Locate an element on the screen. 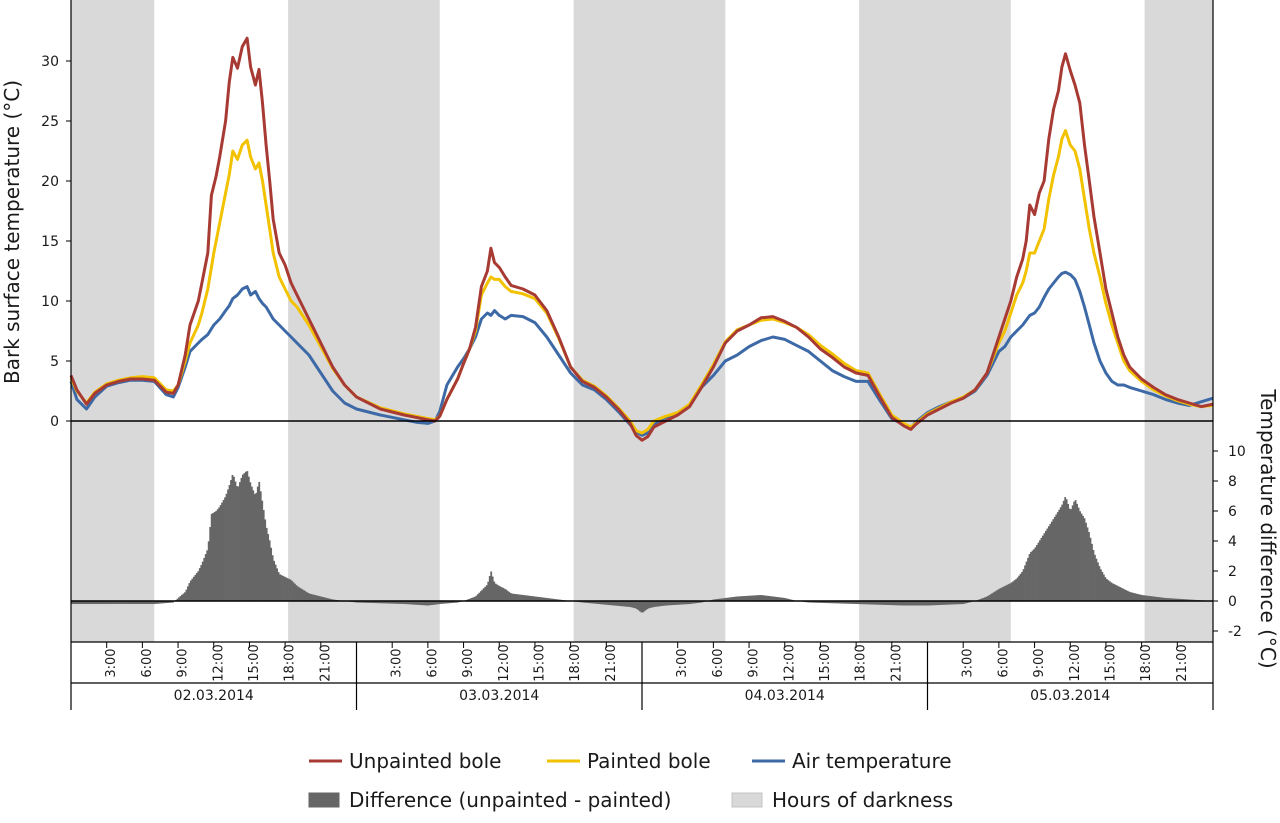 The image size is (1280, 823). right-y-tick-label: 0 is located at coordinates (1232, 602).